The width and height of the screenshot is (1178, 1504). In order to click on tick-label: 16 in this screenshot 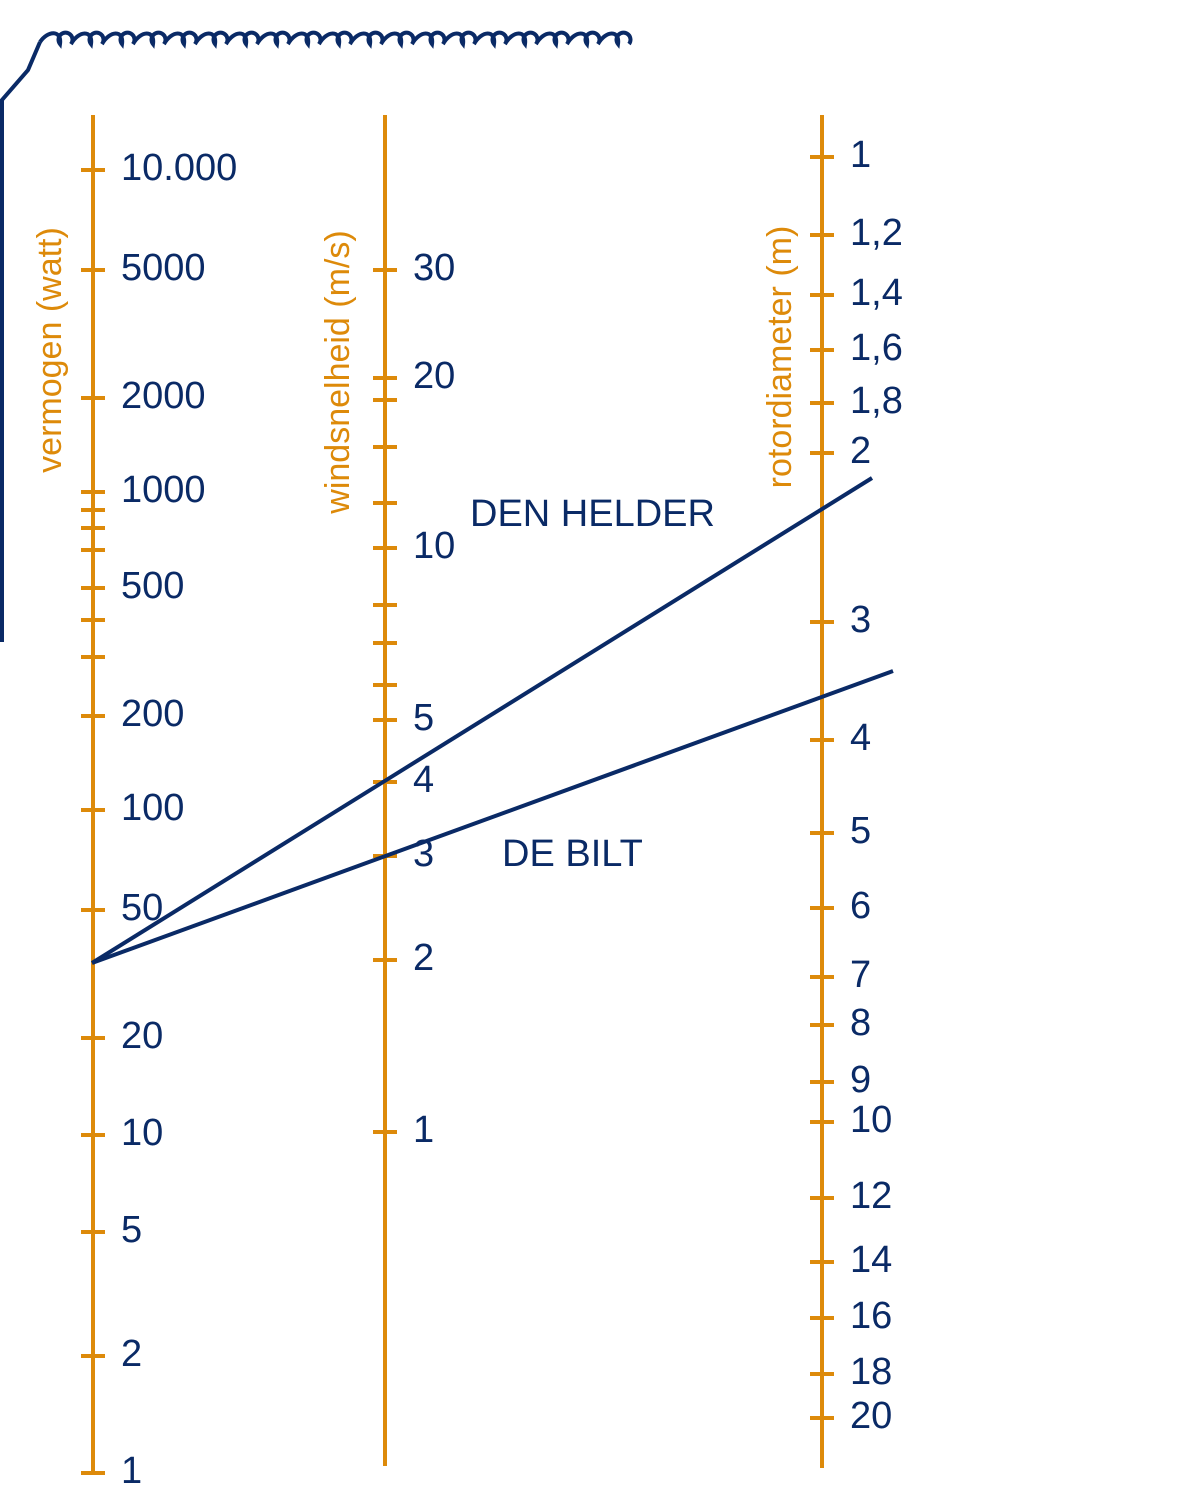, I will do `click(871, 1316)`.